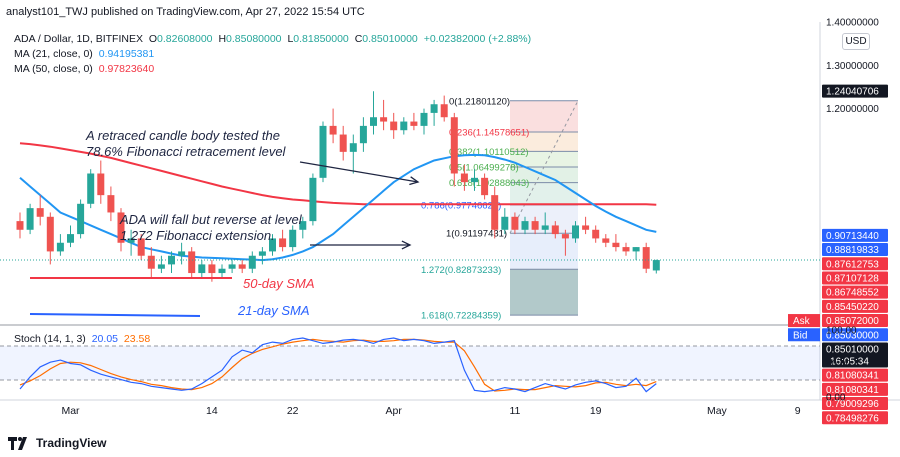 Image resolution: width=900 pixels, height=457 pixels. Describe the element at coordinates (410, 363) in the screenshot. I see `stoch-band` at that location.